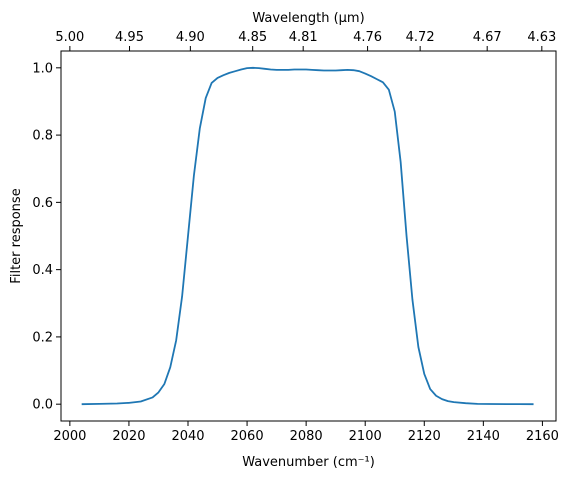  I want to click on top-tick-label: 4.76, so click(367, 37).